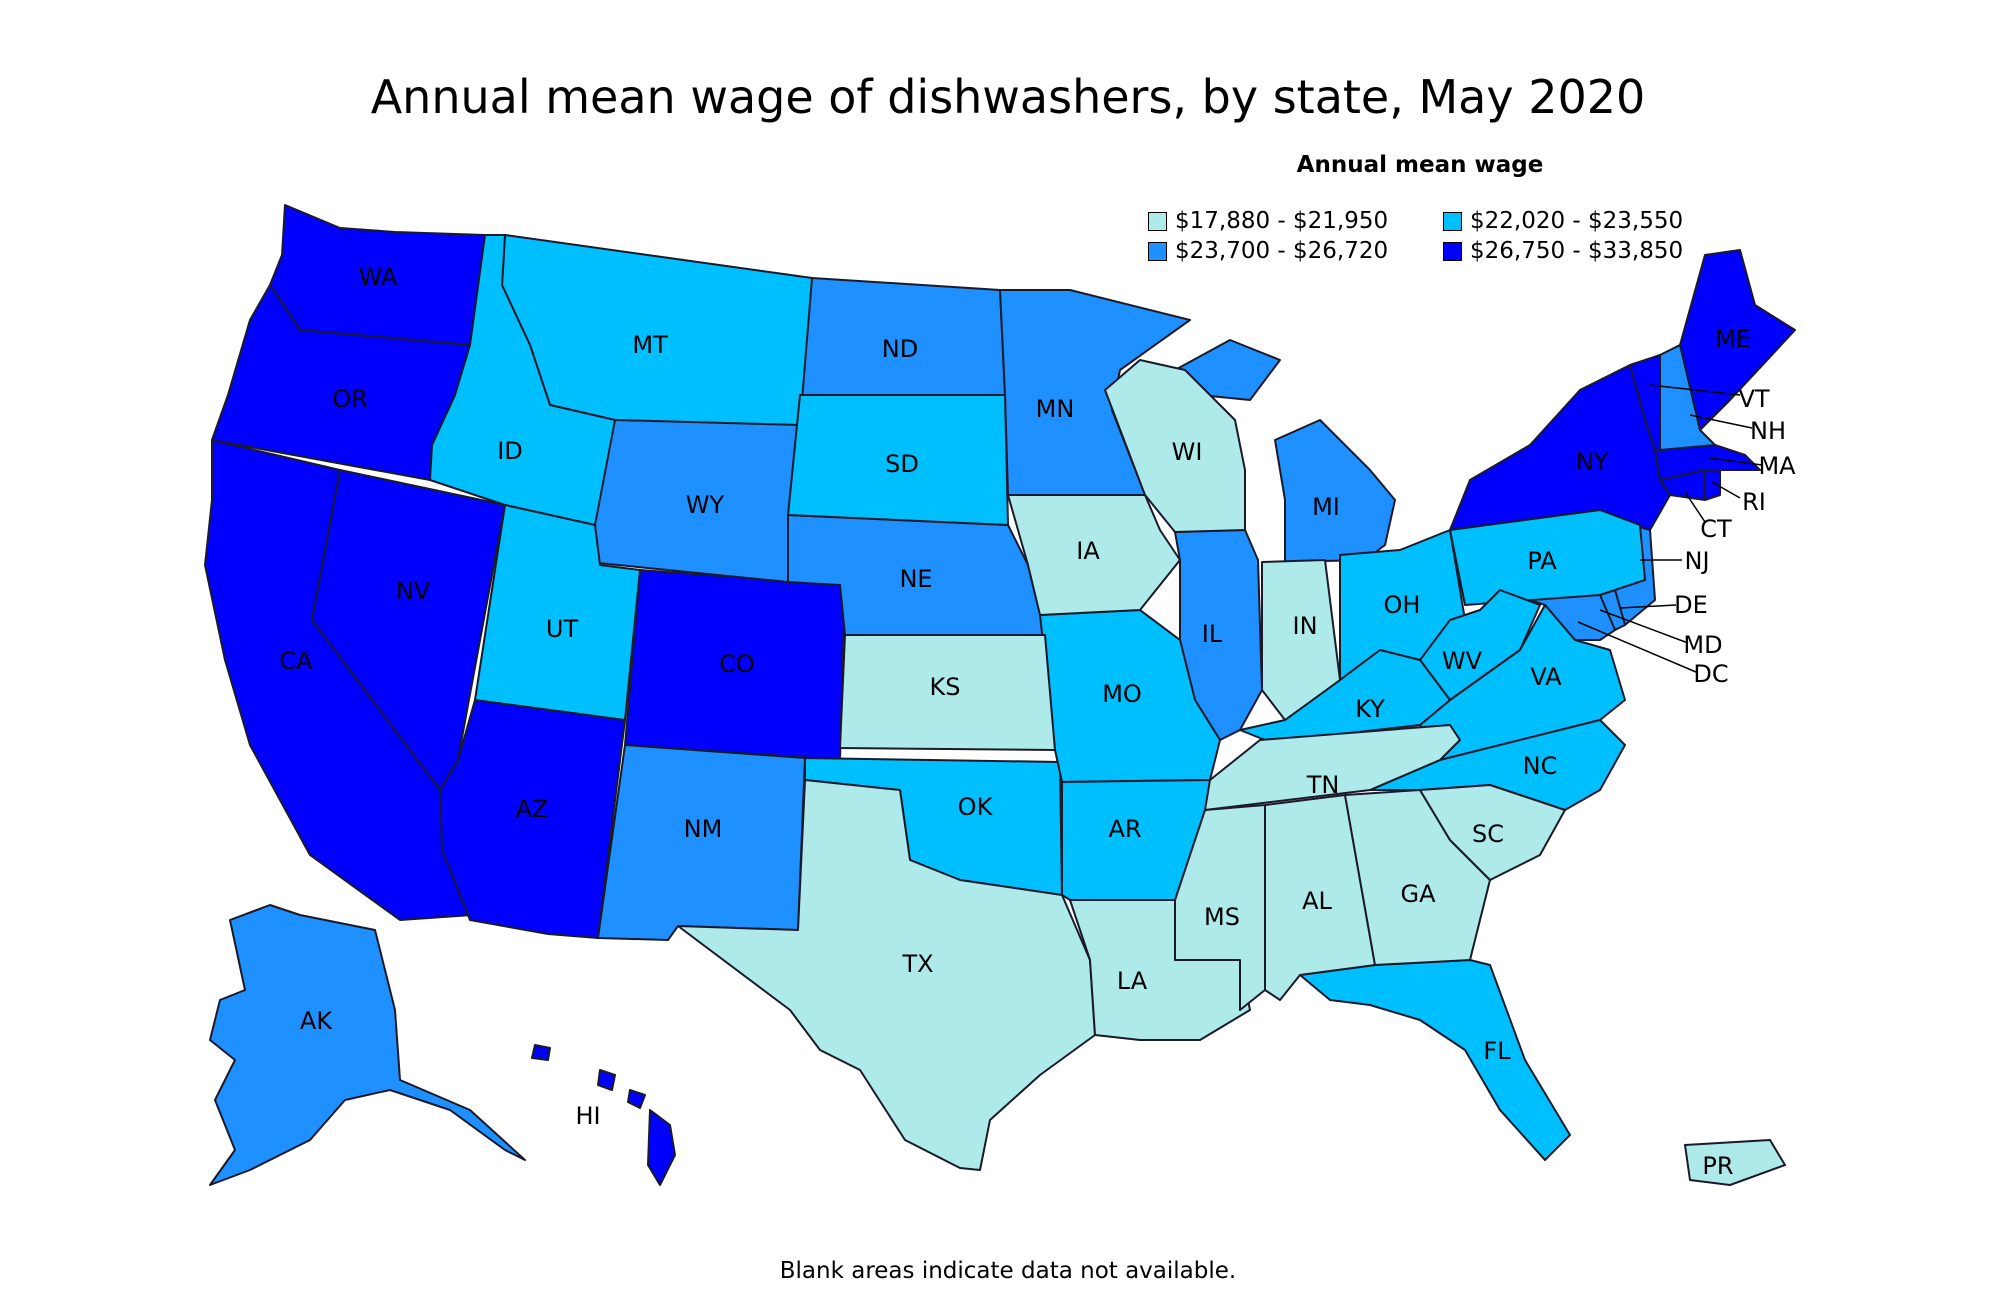 This screenshot has width=2016, height=1302. I want to click on state-label-ma: MA, so click(1777, 466).